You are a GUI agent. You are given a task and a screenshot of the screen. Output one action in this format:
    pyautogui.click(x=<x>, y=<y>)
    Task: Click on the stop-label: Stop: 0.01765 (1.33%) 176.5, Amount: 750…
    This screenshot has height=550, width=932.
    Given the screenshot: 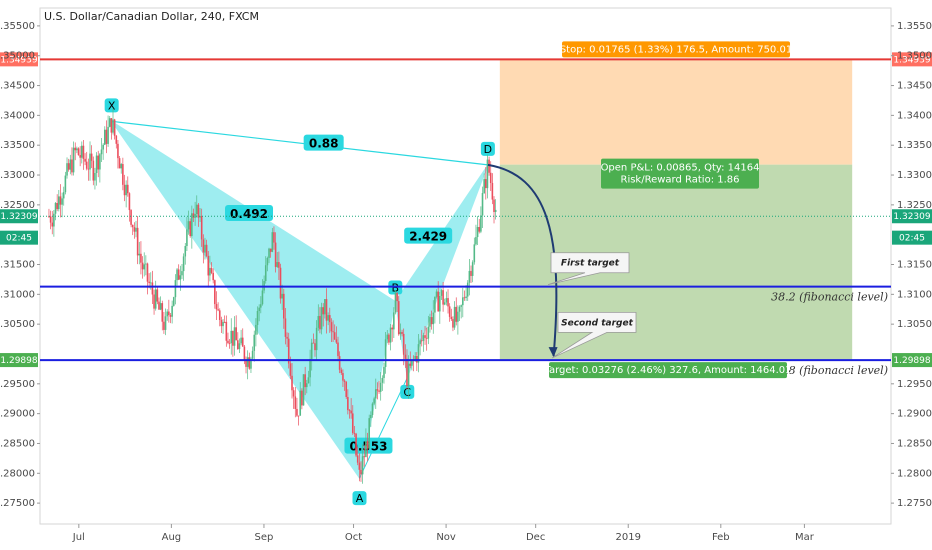 What is the action you would take?
    pyautogui.click(x=676, y=49)
    